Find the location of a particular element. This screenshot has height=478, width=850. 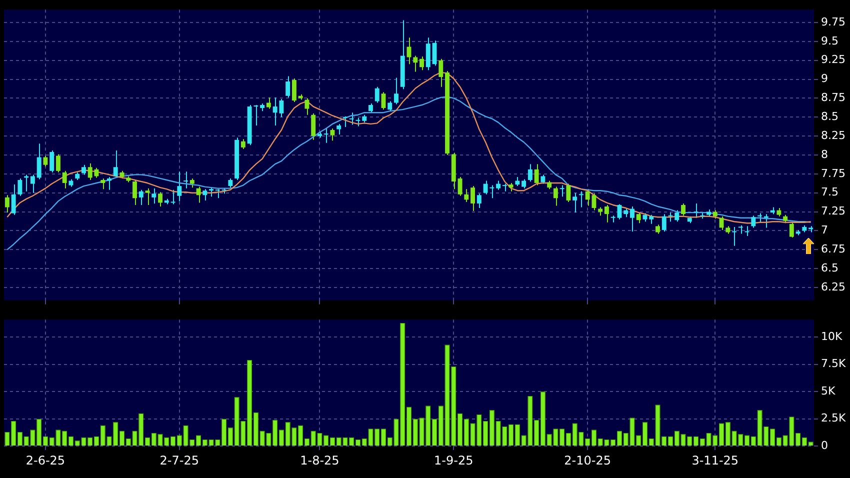

y-tick-label: 10K is located at coordinates (832, 336).